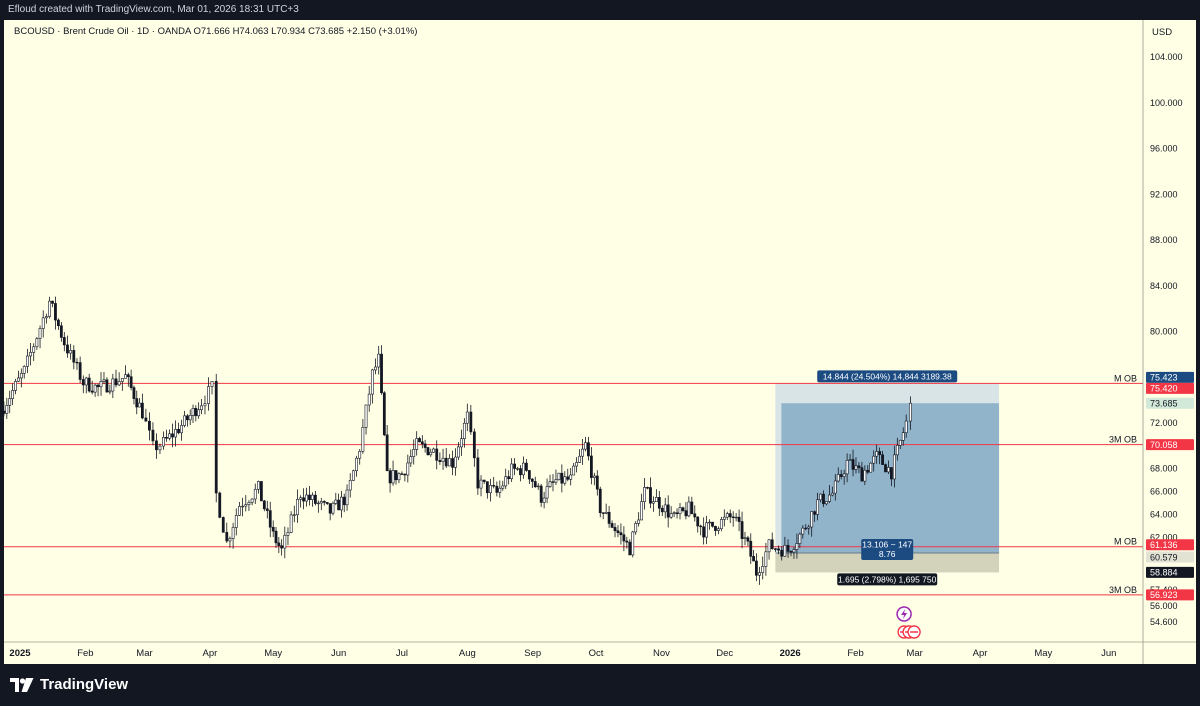 The width and height of the screenshot is (1200, 706). I want to click on level-price-tag-1-bg, so click(1170, 445).